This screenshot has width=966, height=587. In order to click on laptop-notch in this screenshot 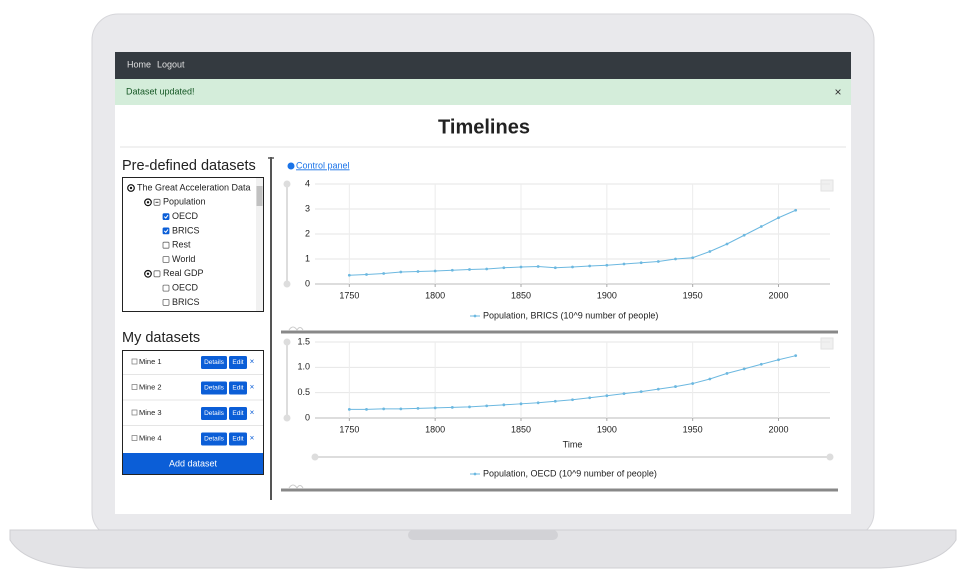, I will do `click(483, 535)`.